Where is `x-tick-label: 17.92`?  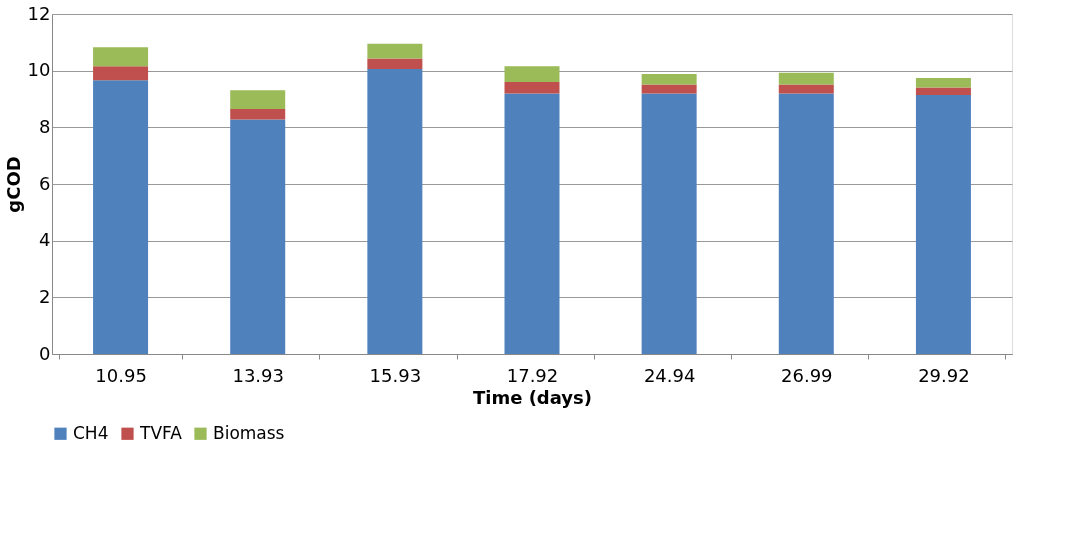
x-tick-label: 17.92 is located at coordinates (532, 375).